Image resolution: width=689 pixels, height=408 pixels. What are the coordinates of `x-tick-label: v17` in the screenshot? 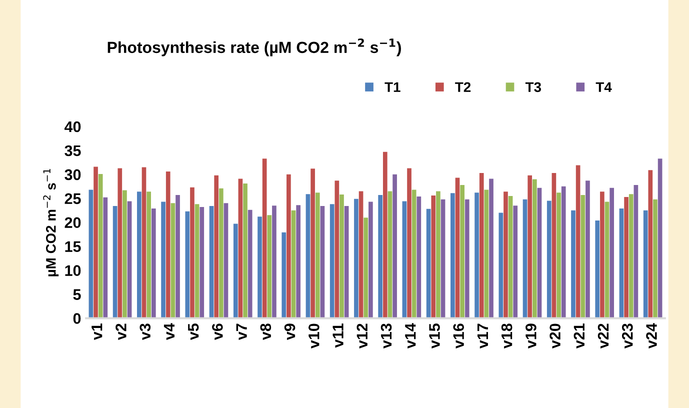 It's located at (482, 336).